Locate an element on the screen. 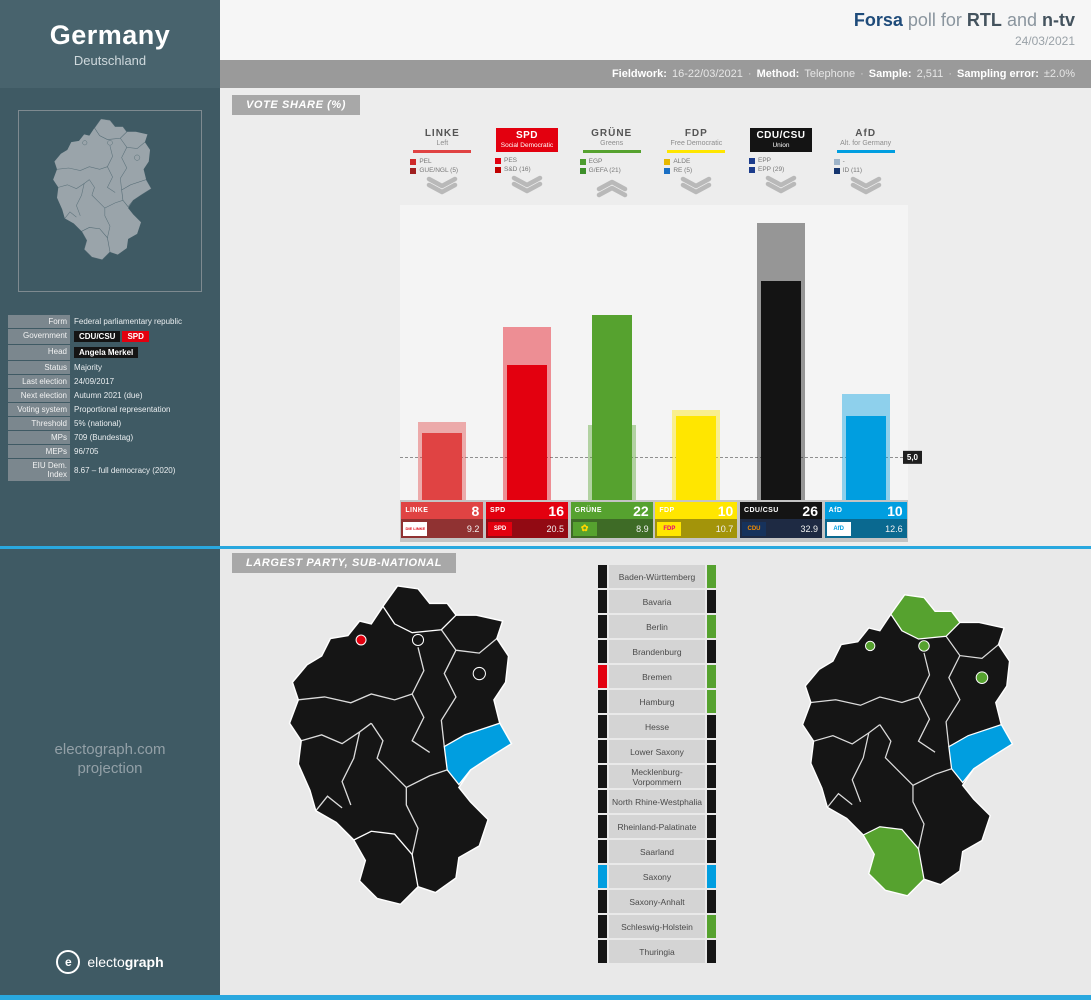  vote-share-banner: VOTE SHARE (%) is located at coordinates (296, 105).